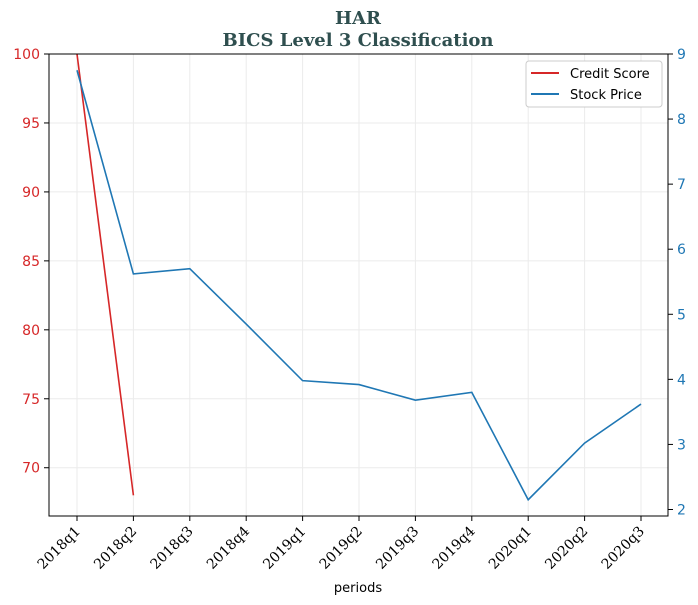 Image resolution: width=698 pixels, height=605 pixels. What do you see at coordinates (31, 400) in the screenshot?
I see `left-tick-label: 75` at bounding box center [31, 400].